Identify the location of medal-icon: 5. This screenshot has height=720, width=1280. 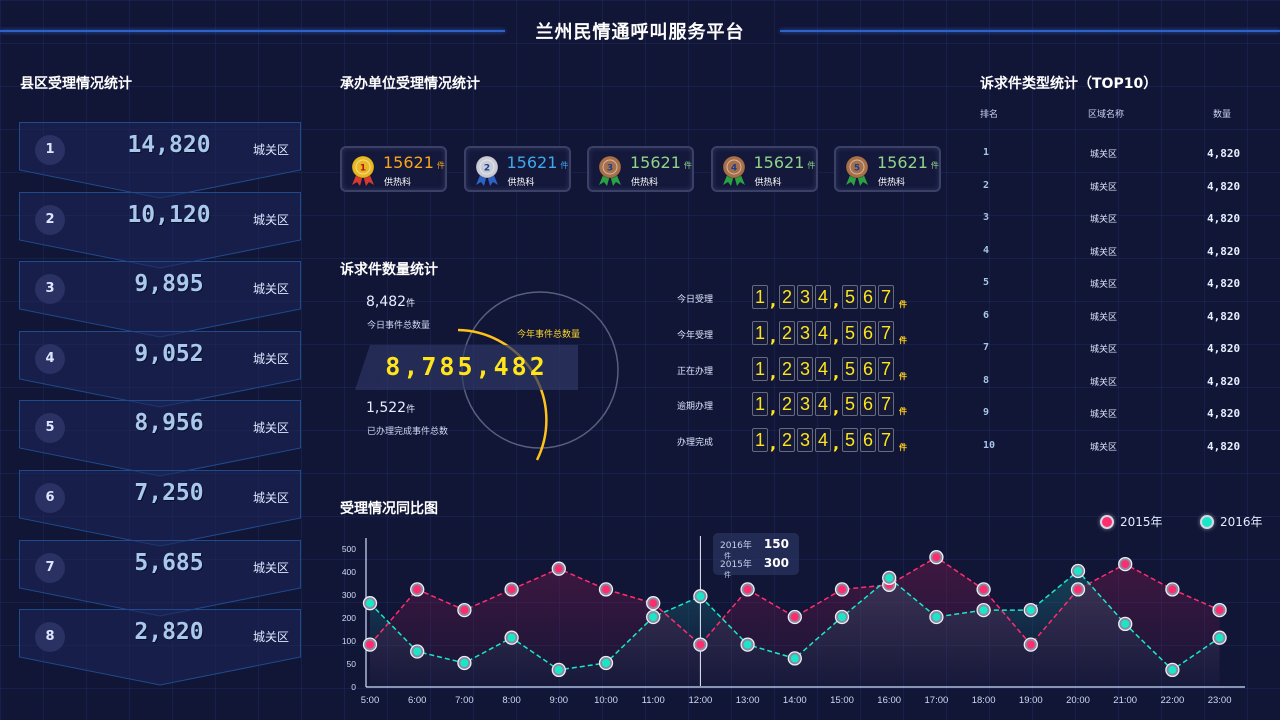
(857, 170).